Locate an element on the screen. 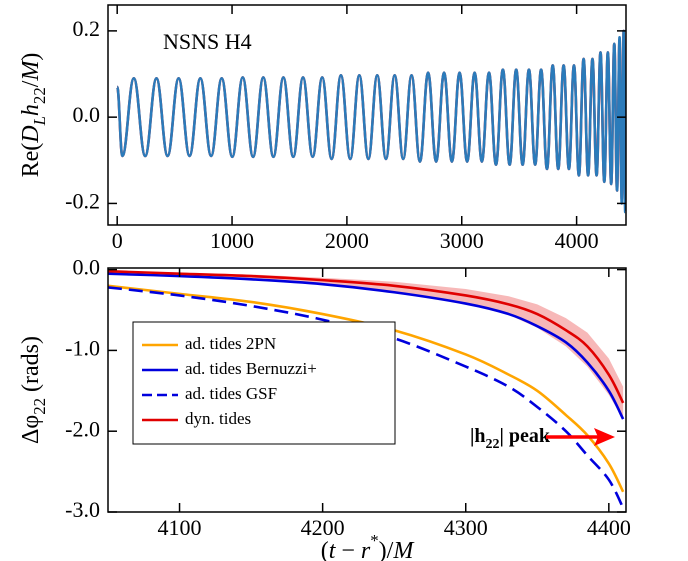  x-tick-label: 3000 is located at coordinates (462, 240).